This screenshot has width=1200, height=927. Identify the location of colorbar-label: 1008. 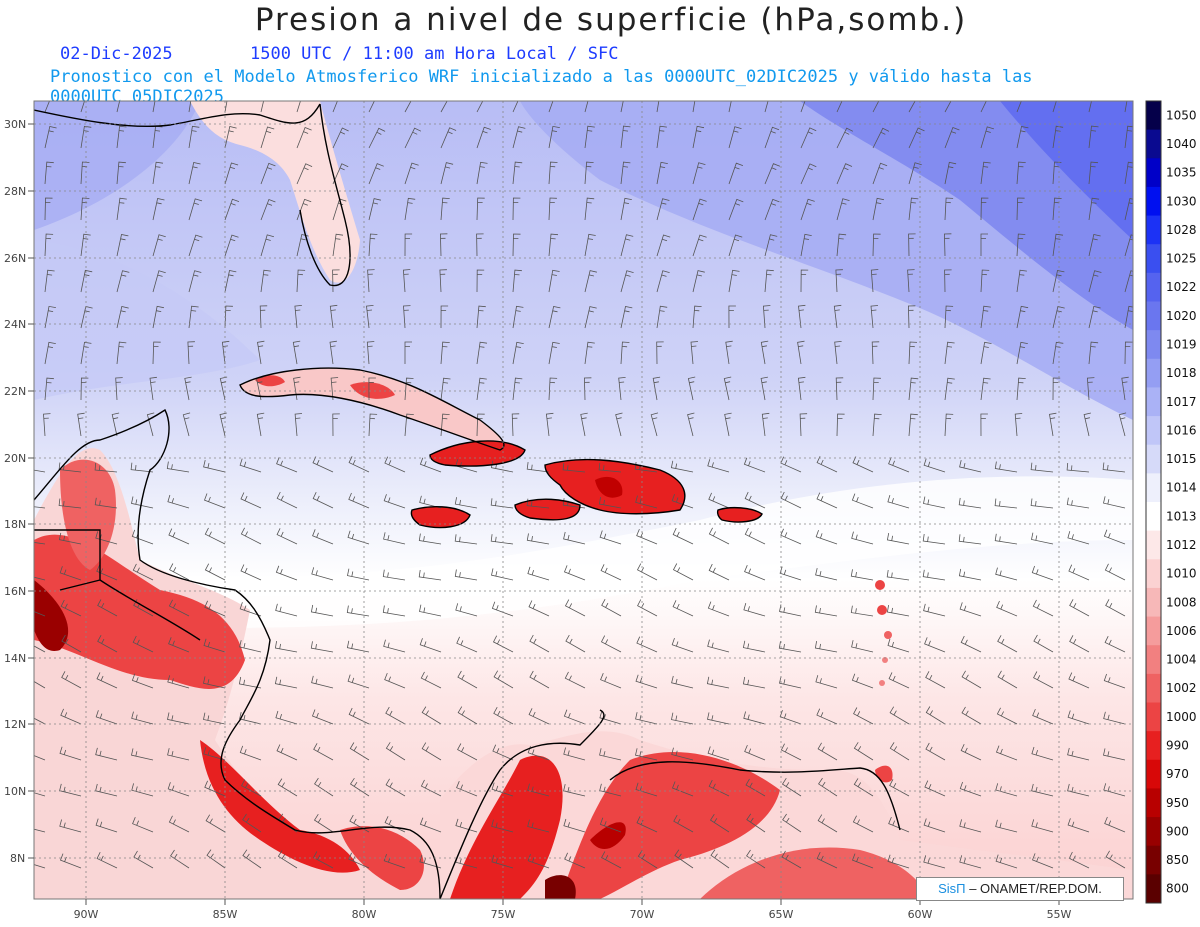
(1181, 602).